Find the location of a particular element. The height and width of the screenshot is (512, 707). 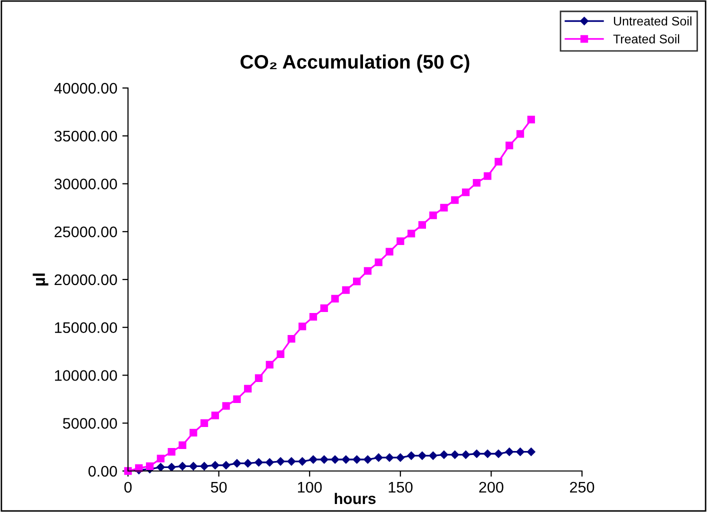

x-tick-label: 100 is located at coordinates (310, 487).